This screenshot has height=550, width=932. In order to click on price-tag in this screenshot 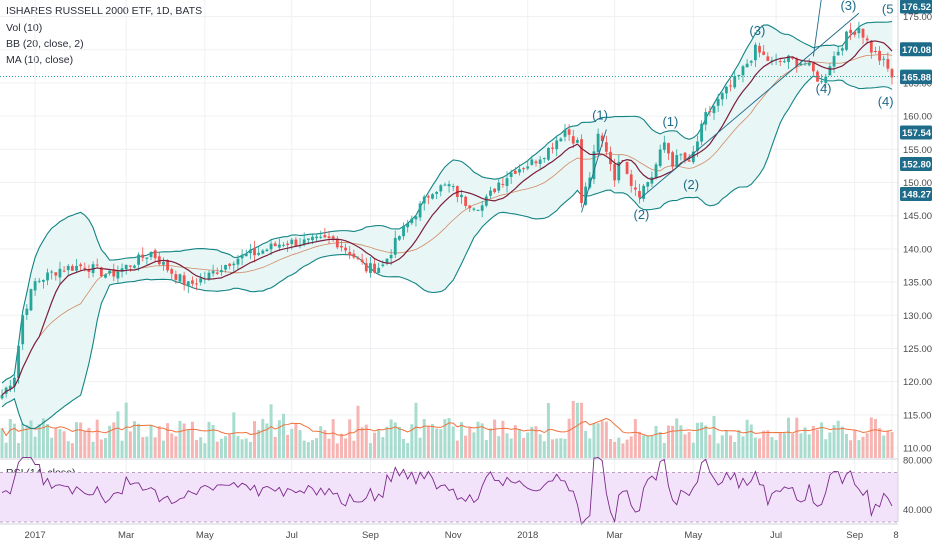, I will do `click(916, 163)`.